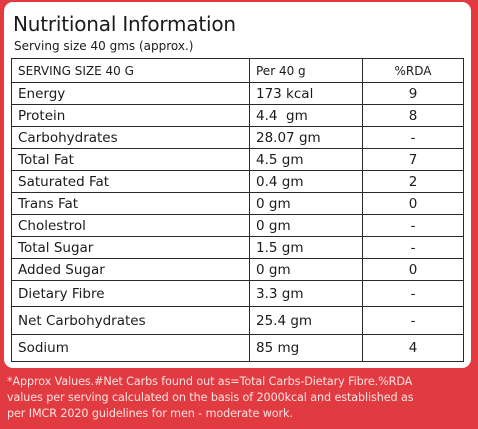  What do you see at coordinates (130, 203) in the screenshot?
I see `nutrient-name: Trans Fat` at bounding box center [130, 203].